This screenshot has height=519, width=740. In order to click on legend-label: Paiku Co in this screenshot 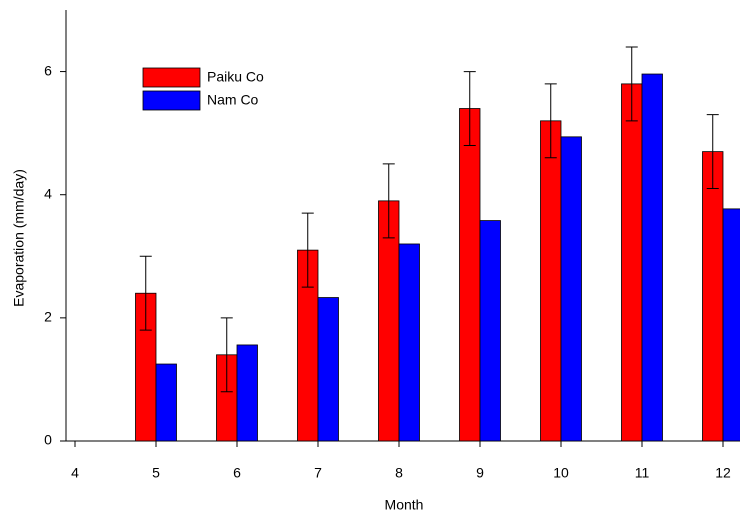, I will do `click(235, 77)`.